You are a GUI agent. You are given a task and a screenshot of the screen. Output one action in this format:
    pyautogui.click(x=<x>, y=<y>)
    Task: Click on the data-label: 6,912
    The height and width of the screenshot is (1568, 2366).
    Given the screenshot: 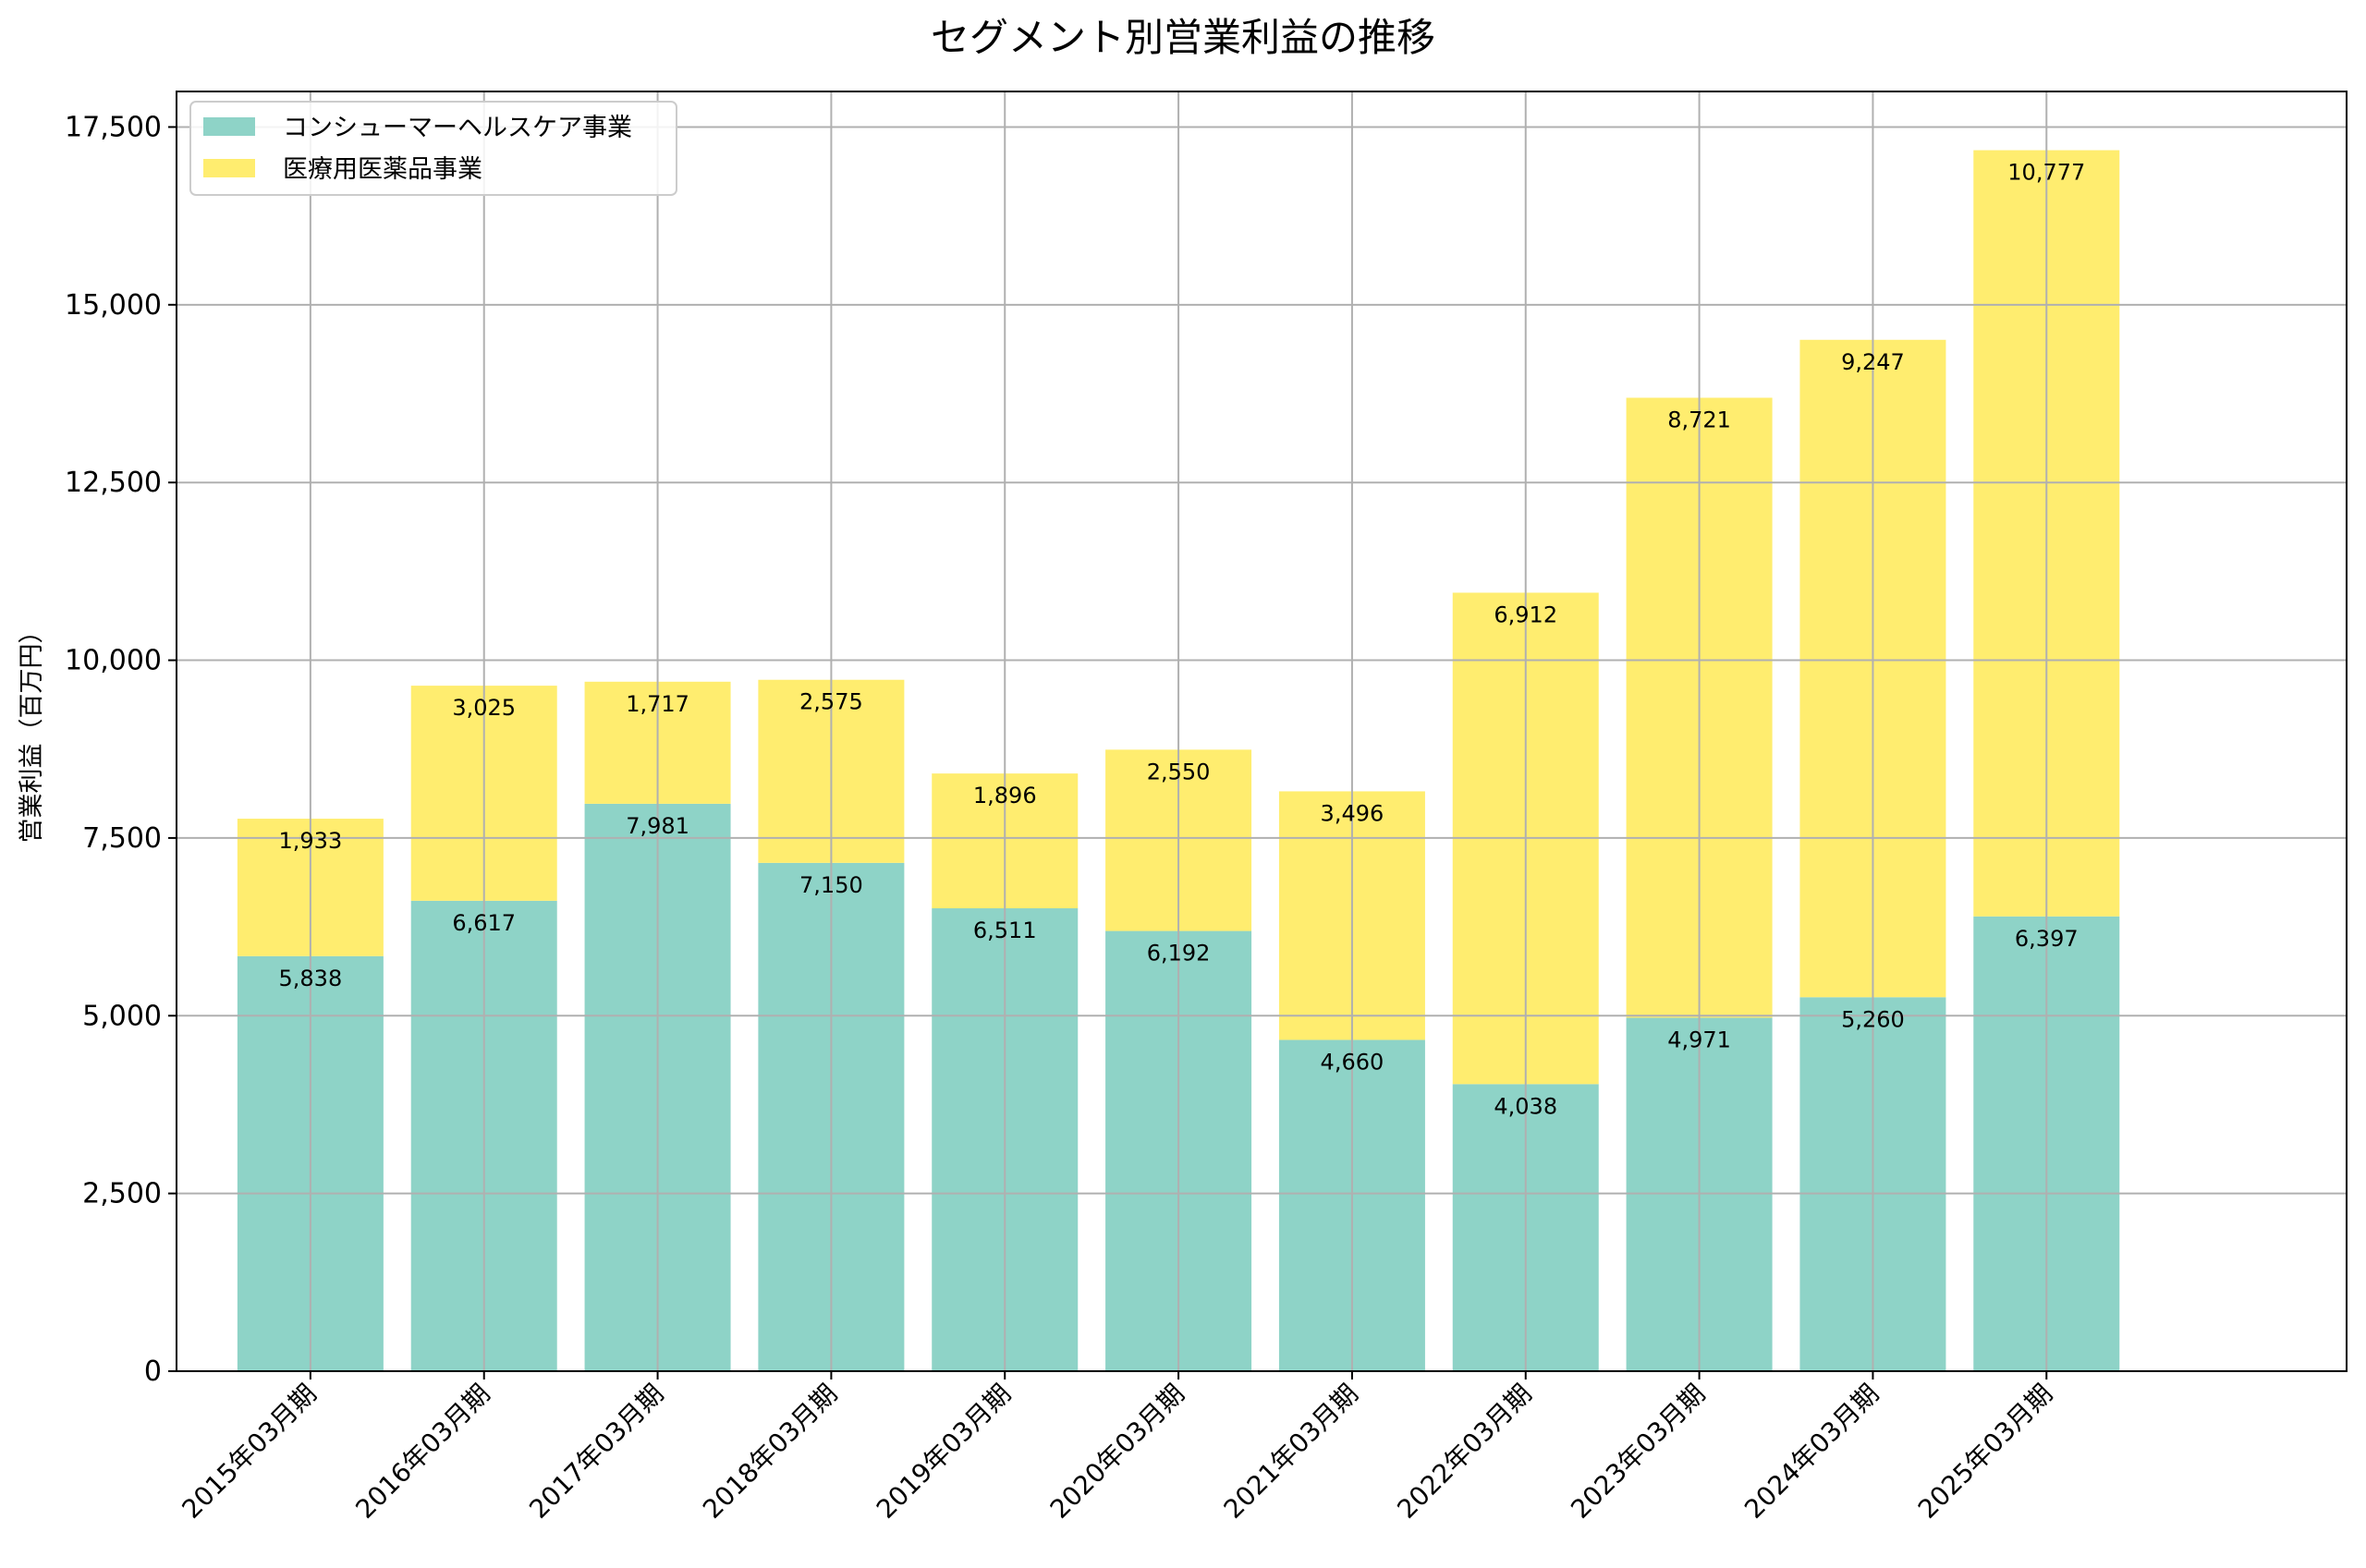 What is the action you would take?
    pyautogui.click(x=1526, y=614)
    